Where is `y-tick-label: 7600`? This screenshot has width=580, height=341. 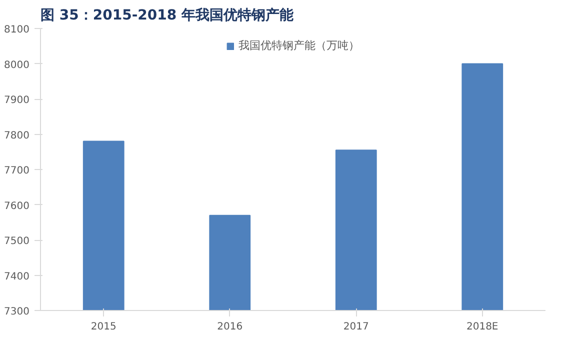
y-tick-label: 7600 is located at coordinates (17, 206).